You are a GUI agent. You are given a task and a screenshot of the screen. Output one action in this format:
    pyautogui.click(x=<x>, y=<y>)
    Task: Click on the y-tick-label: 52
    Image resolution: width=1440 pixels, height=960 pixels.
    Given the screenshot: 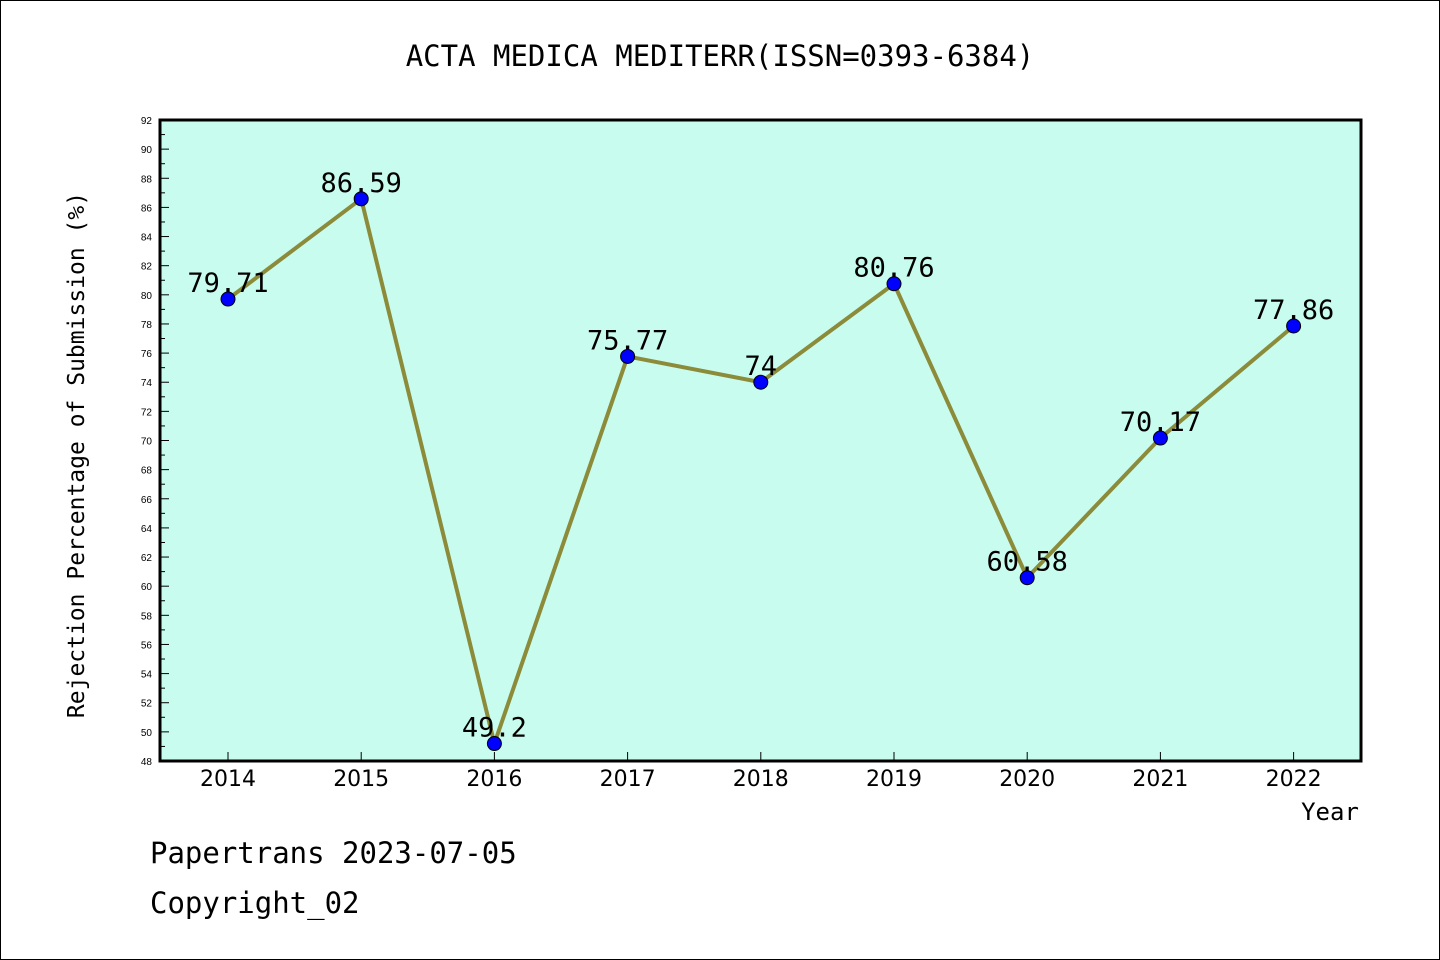 What is the action you would take?
    pyautogui.click(x=147, y=704)
    